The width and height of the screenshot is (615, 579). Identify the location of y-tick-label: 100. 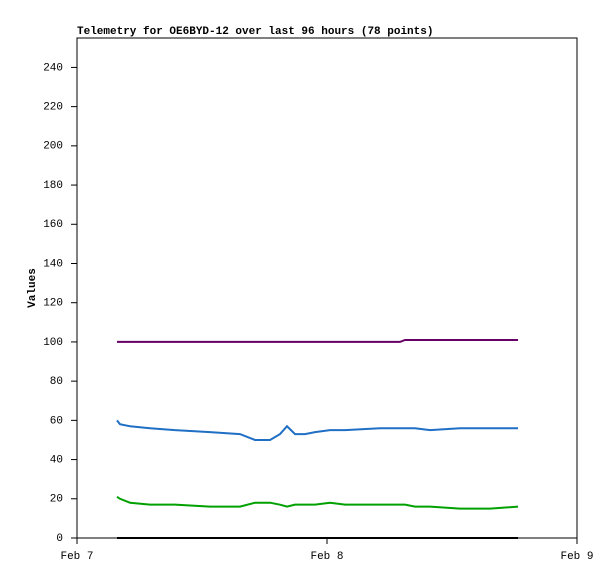
(53, 343).